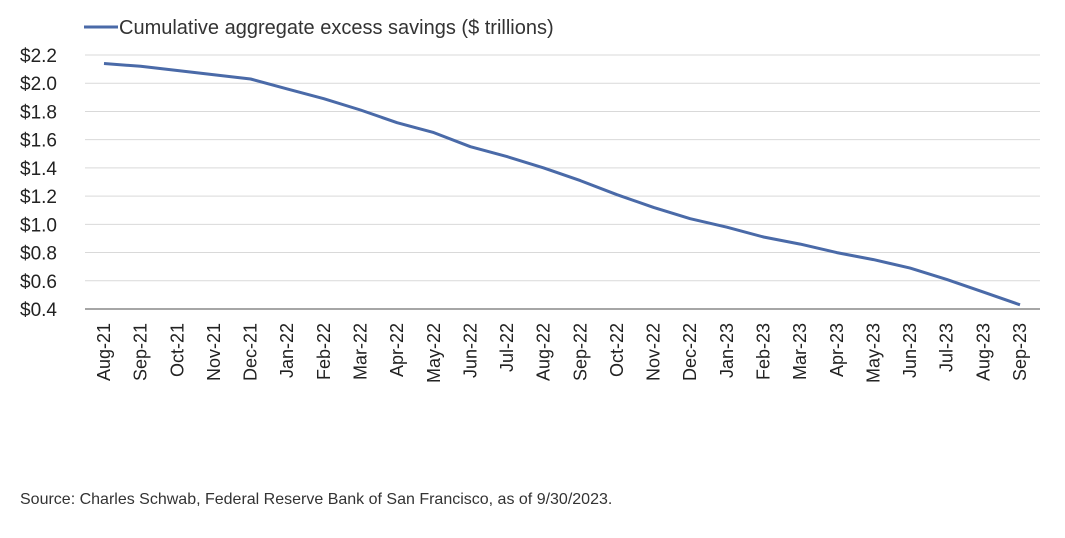 The height and width of the screenshot is (538, 1065). I want to click on y-tick-label: $1.4, so click(38, 169).